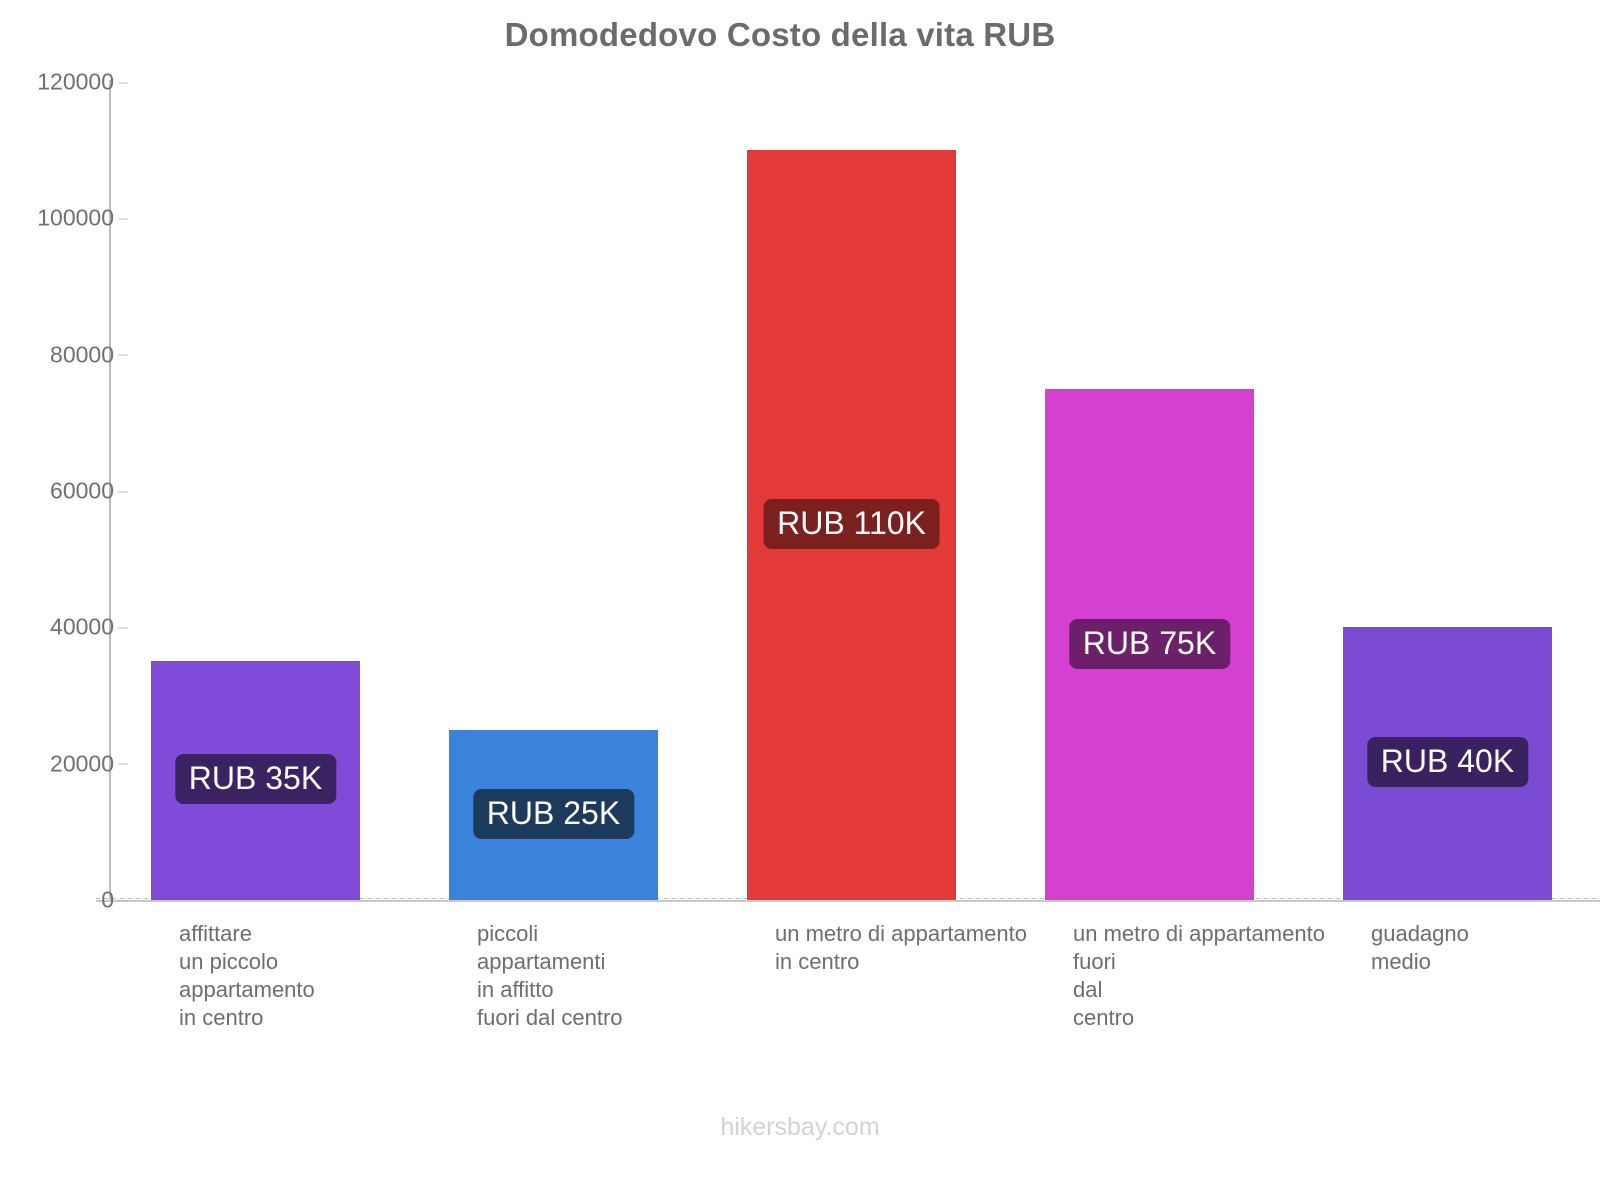 This screenshot has height=1200, width=1600. Describe the element at coordinates (107, 899) in the screenshot. I see `y-tick-text: 0` at that location.